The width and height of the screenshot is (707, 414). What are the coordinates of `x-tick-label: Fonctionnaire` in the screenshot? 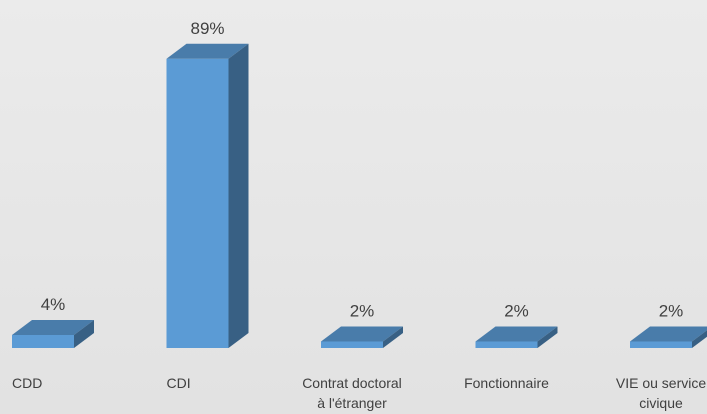 It's located at (506, 383).